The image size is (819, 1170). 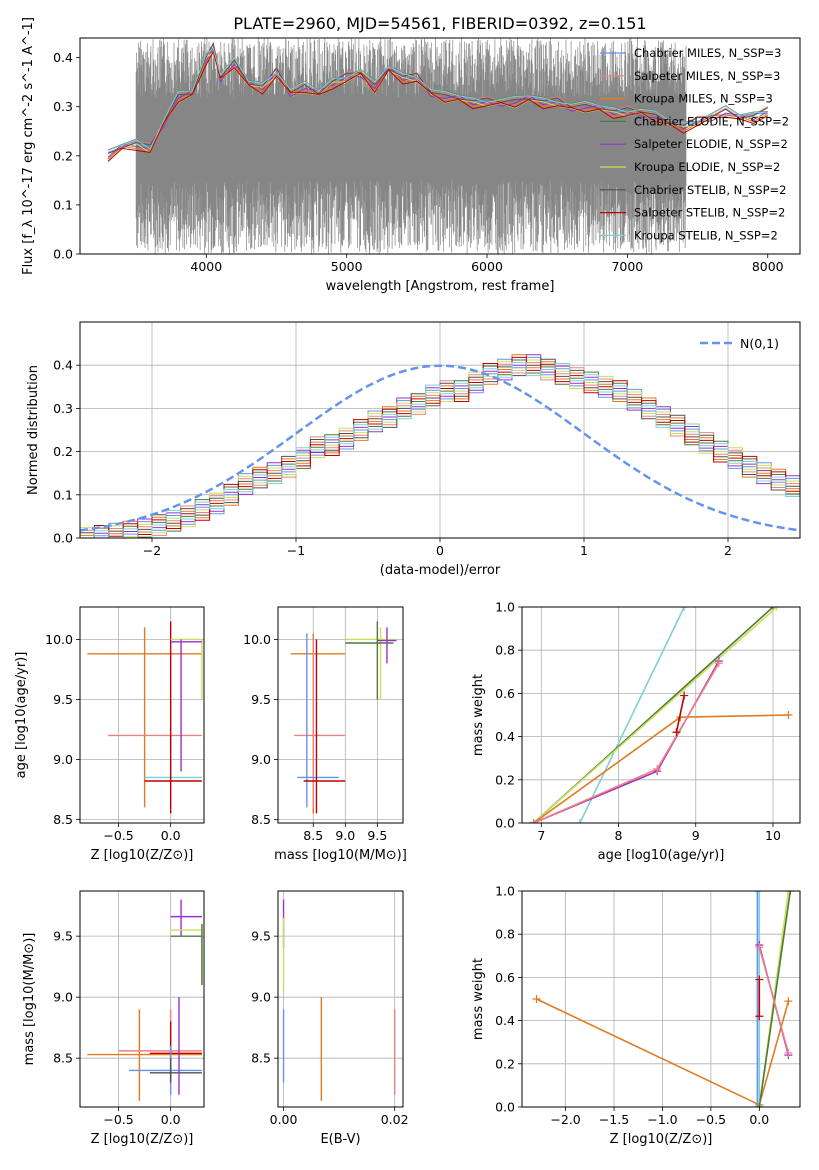 What do you see at coordinates (340, 855) in the screenshot?
I see `x-axis-label: mass [log10(M/M⊙)]` at bounding box center [340, 855].